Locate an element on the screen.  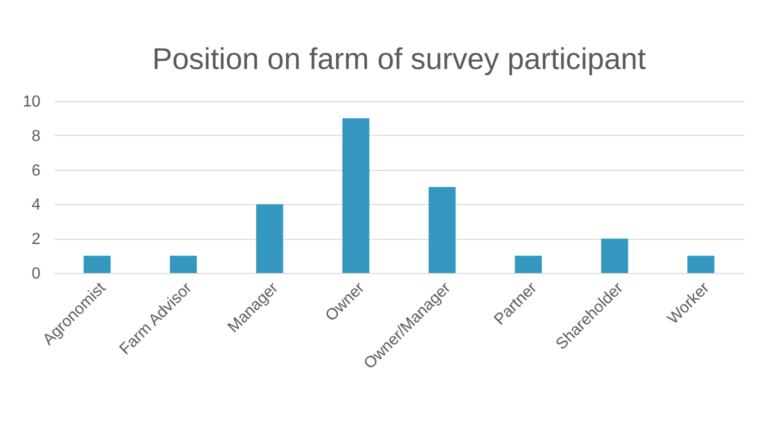
y-tick-label: 10 is located at coordinates (31, 102).